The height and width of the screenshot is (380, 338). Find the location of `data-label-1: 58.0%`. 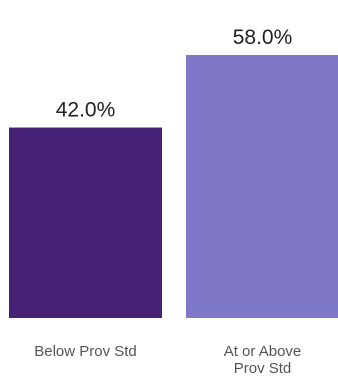

data-label-1: 58.0% is located at coordinates (263, 37).